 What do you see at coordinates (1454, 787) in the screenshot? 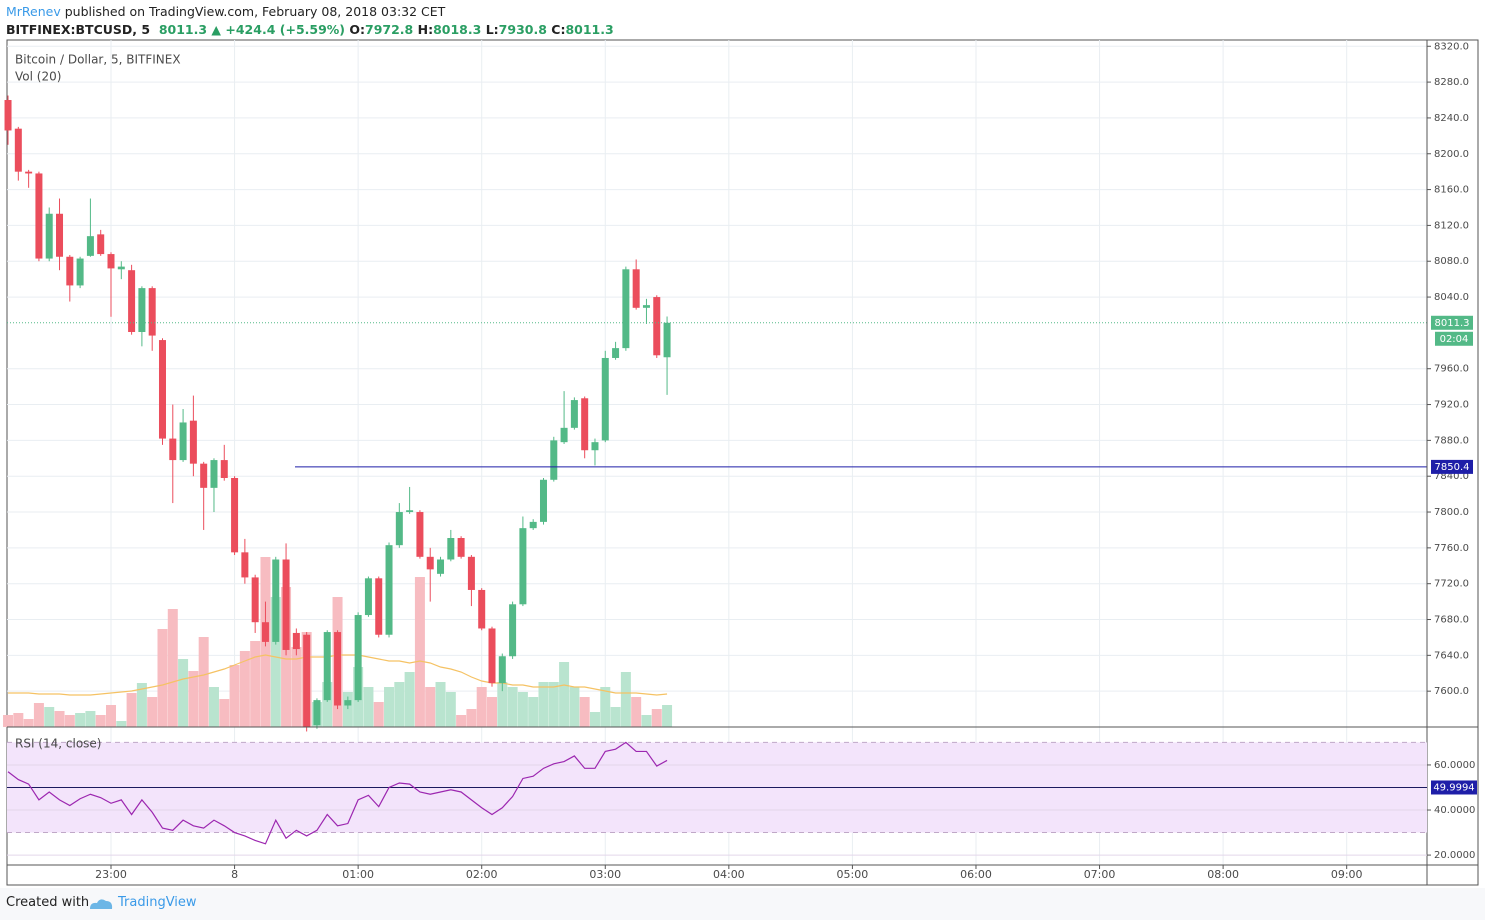
I see `rsi-level-tag` at bounding box center [1454, 787].